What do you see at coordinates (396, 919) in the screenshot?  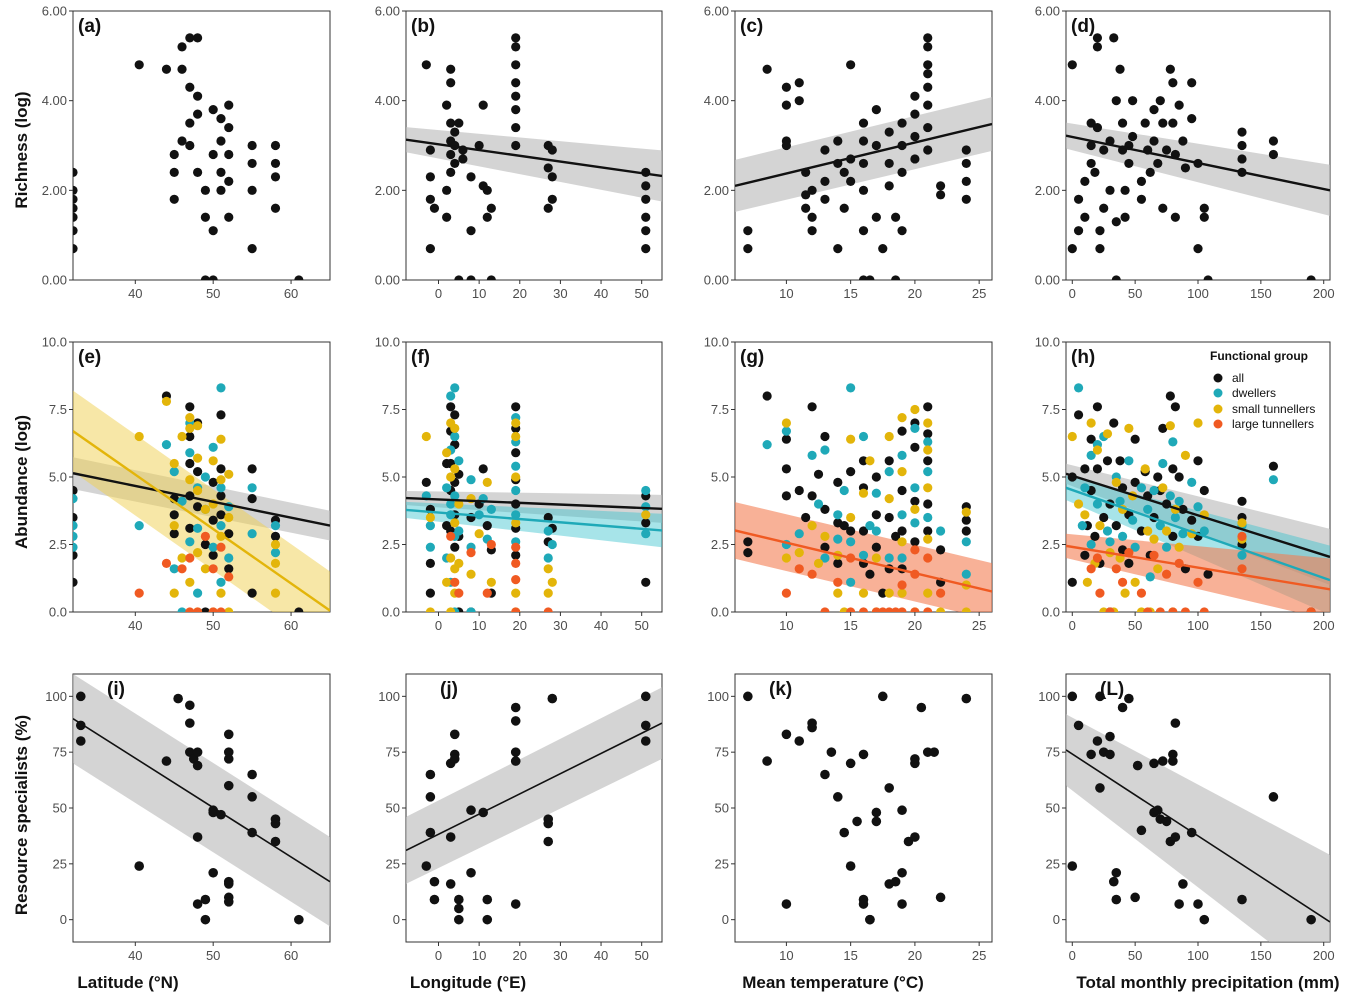 I see `y-tick-label: 0` at bounding box center [396, 919].